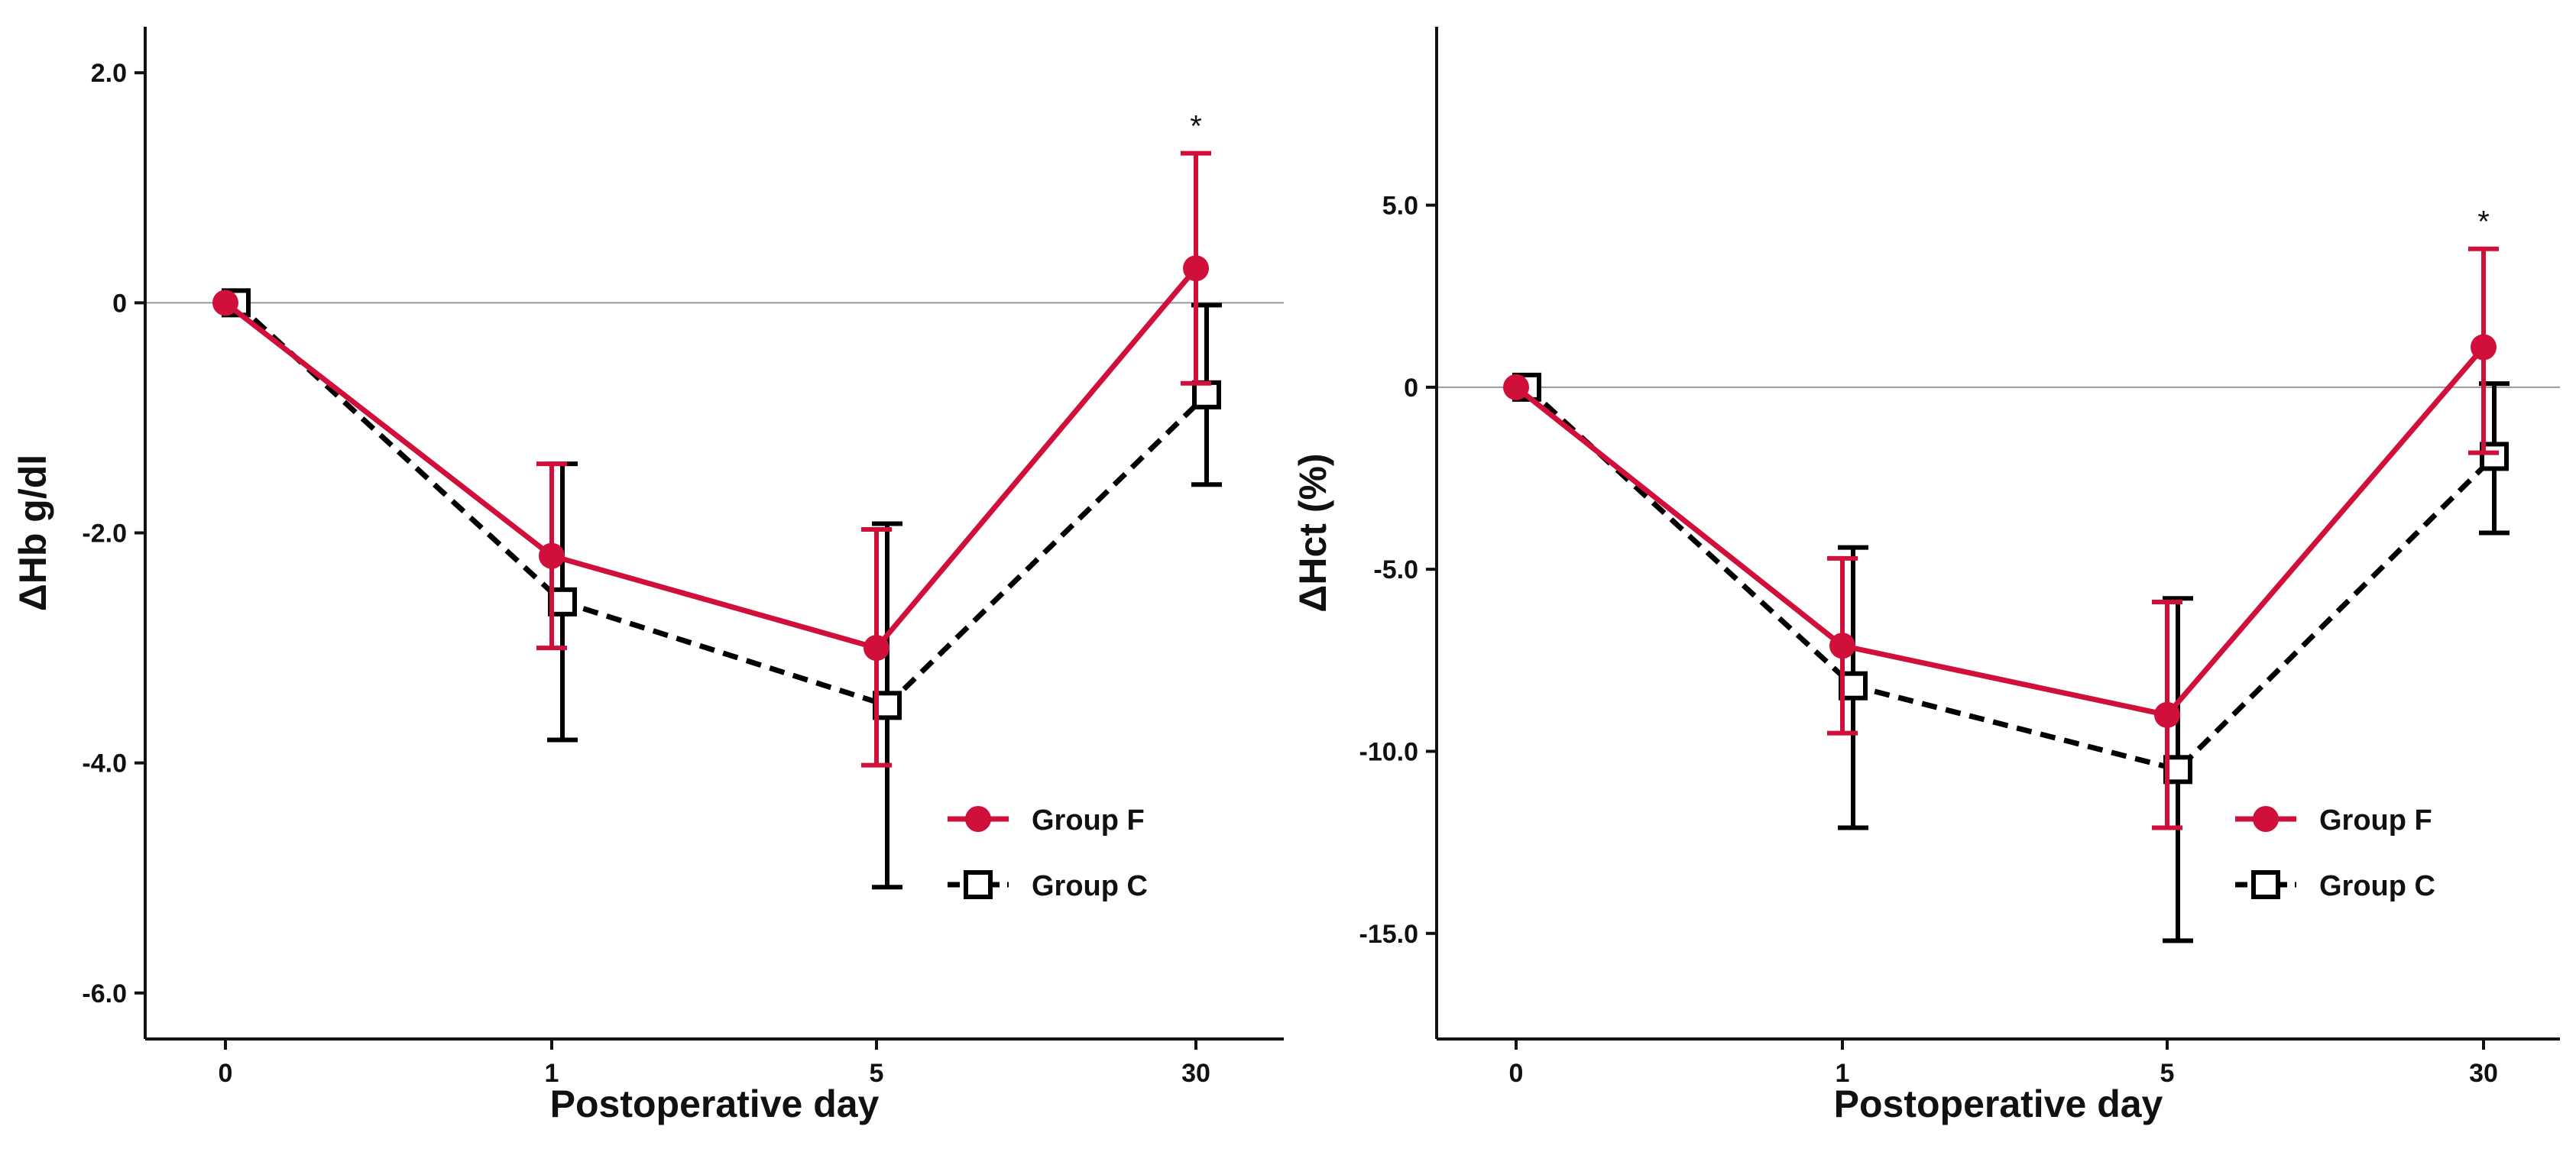  What do you see at coordinates (1396, 569) in the screenshot?
I see `y-tick-label: -5.0` at bounding box center [1396, 569].